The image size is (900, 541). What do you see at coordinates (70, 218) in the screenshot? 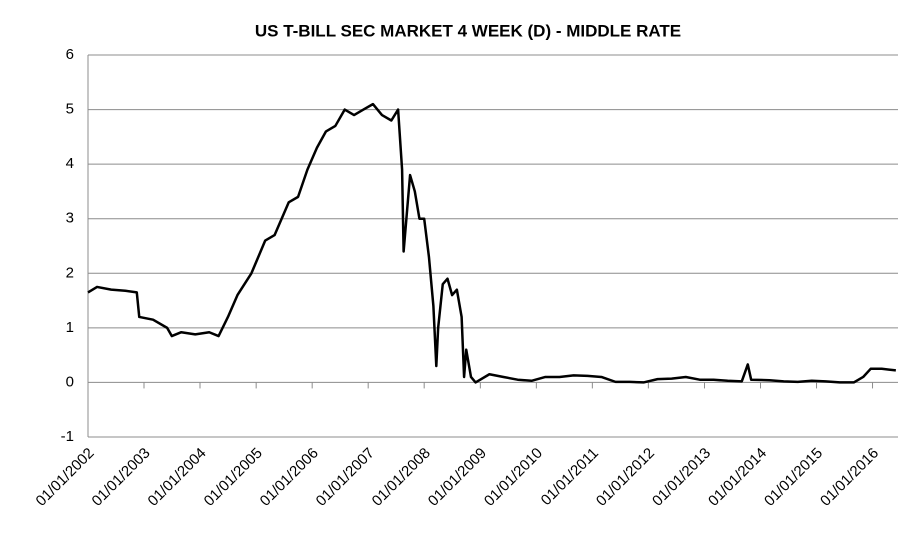
I see `y-tick-label: 3` at bounding box center [70, 218].